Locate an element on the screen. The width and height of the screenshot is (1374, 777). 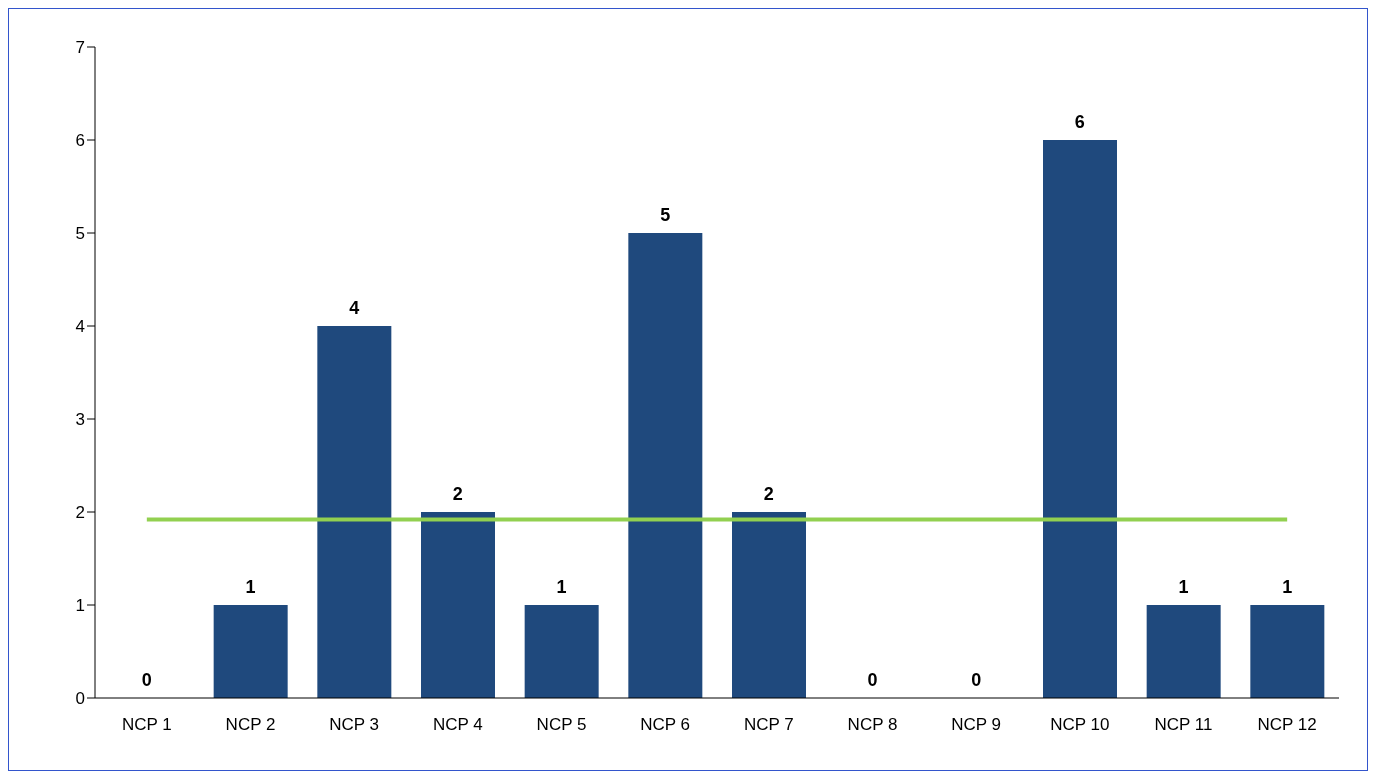
y-tick-label: 3 is located at coordinates (80, 420).